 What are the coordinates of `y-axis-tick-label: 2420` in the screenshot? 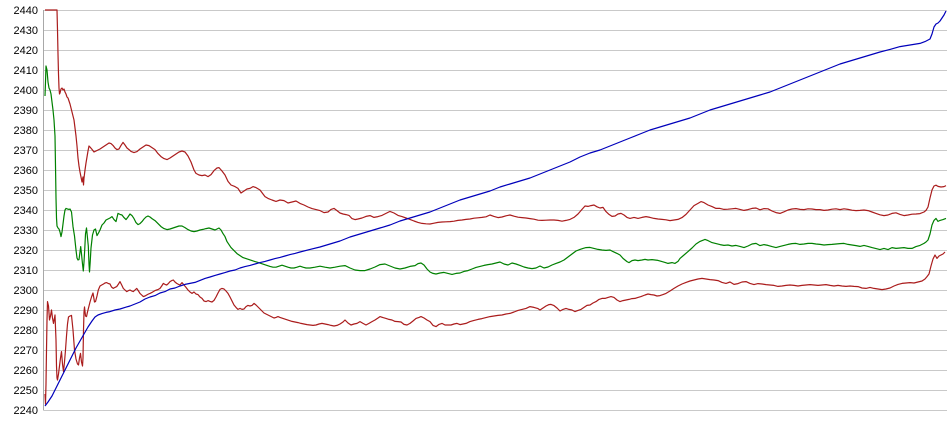 It's located at (26, 51).